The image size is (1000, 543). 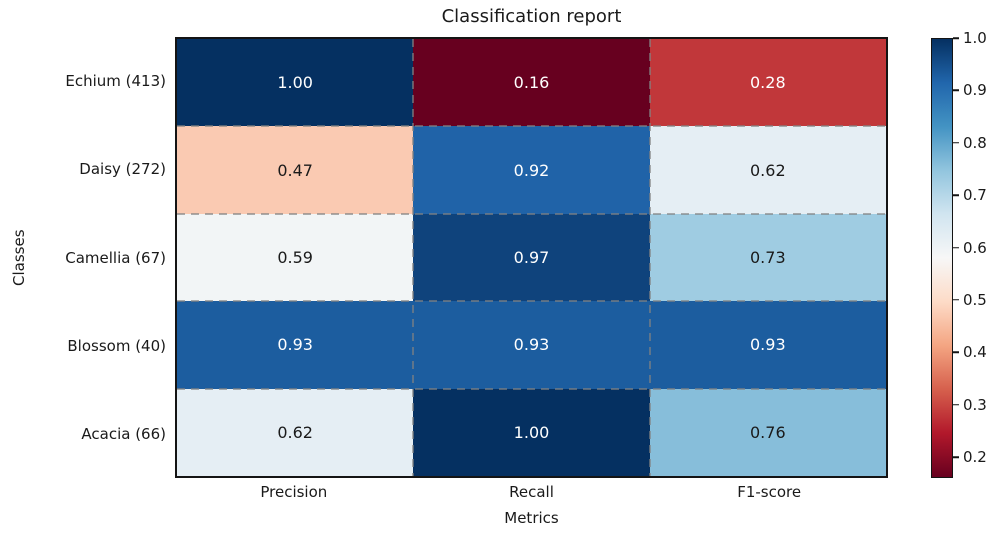 What do you see at coordinates (294, 492) in the screenshot?
I see `x-tick-label: Precision` at bounding box center [294, 492].